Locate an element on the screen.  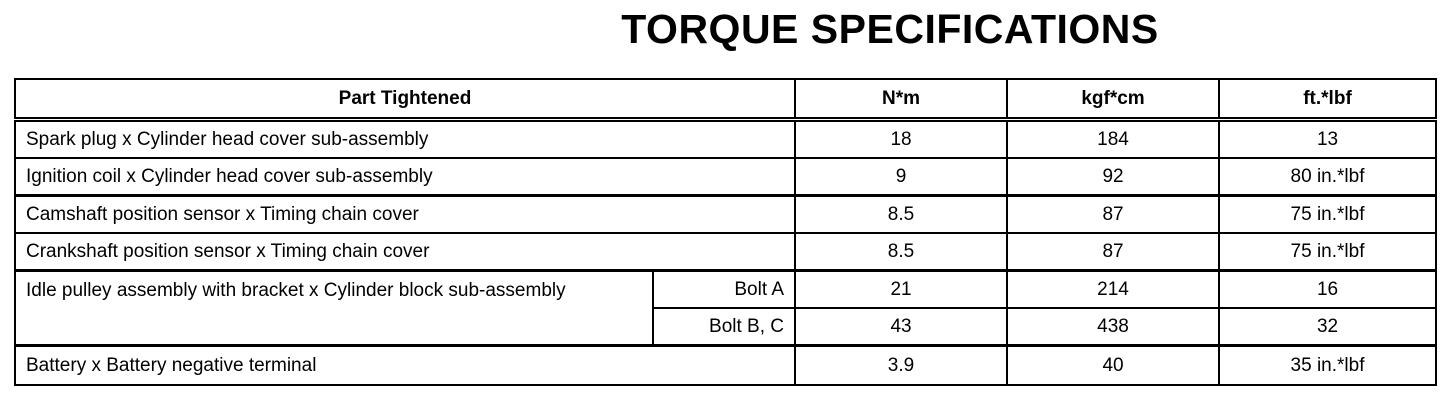
bolt-cell: Bolt A is located at coordinates (724, 289).